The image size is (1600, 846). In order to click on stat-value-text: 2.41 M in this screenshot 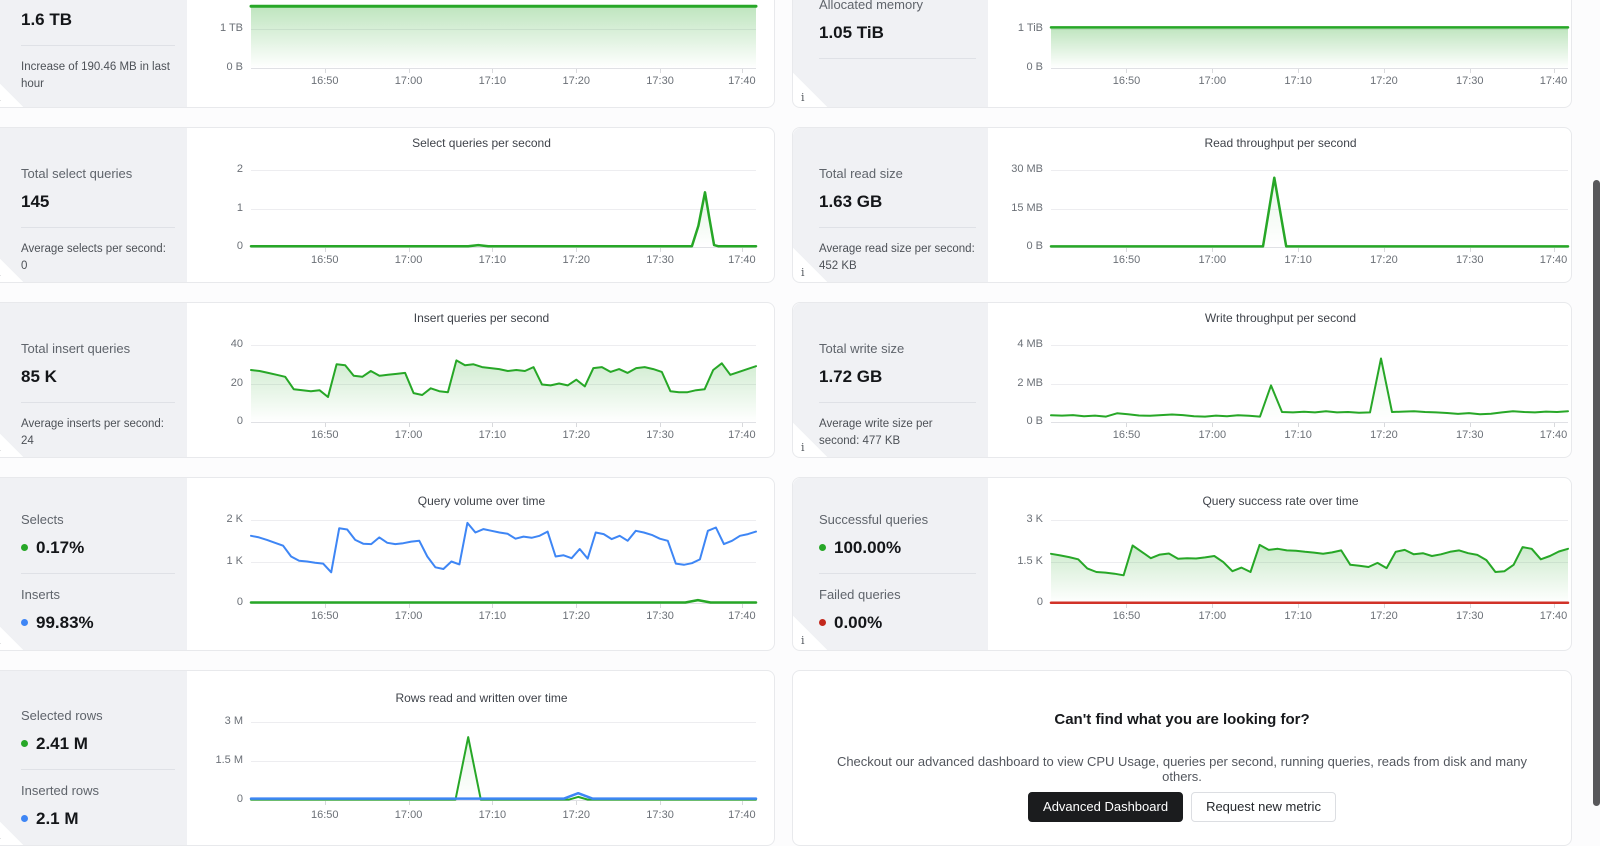, I will do `click(62, 743)`.